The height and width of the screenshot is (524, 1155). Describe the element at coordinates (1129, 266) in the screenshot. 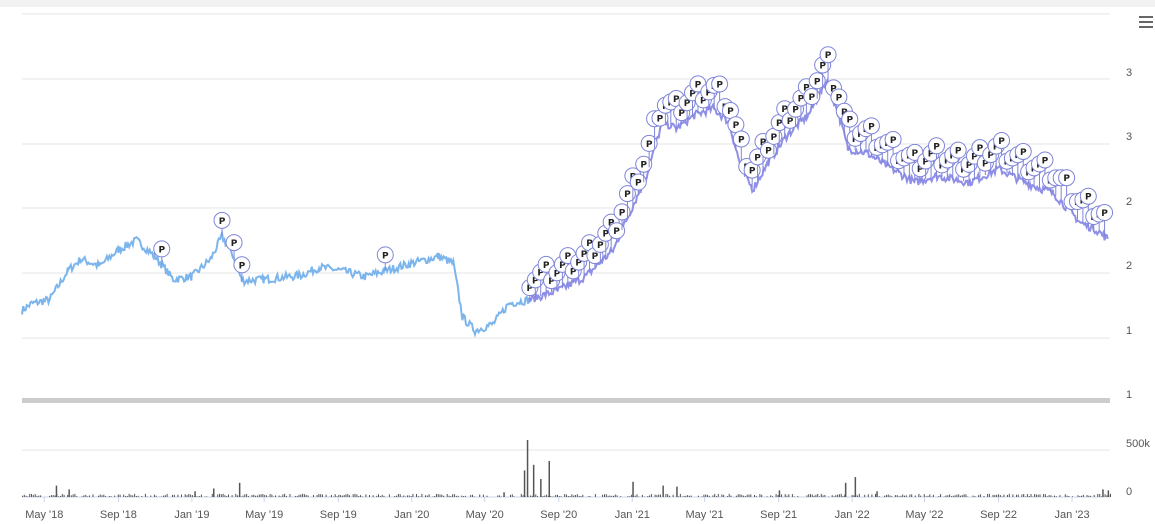

I see `y-tick-label: 2` at that location.